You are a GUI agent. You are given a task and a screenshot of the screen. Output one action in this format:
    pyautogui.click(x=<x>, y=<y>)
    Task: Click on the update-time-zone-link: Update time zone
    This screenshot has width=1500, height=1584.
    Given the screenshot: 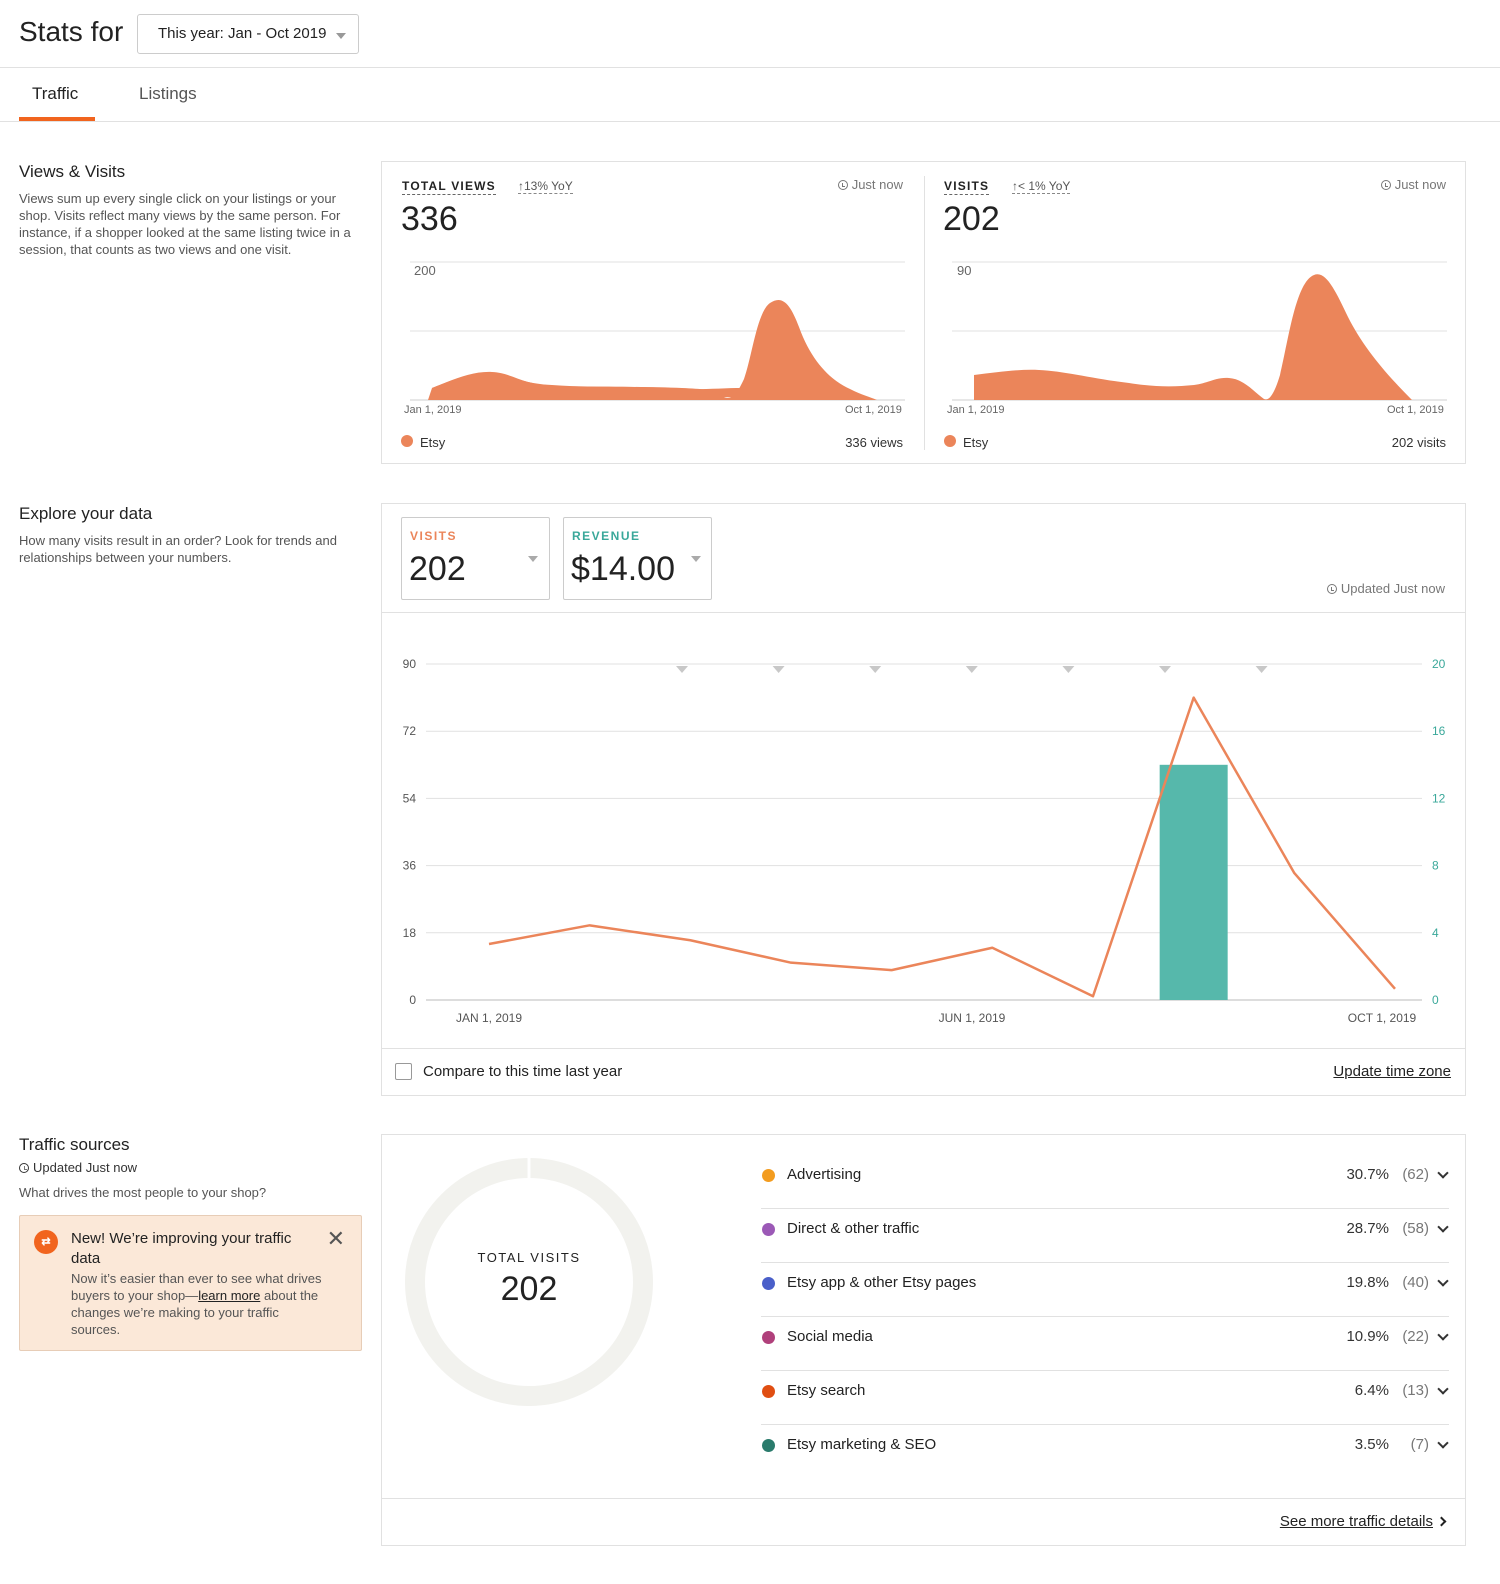 What is the action you would take?
    pyautogui.click(x=1392, y=1071)
    